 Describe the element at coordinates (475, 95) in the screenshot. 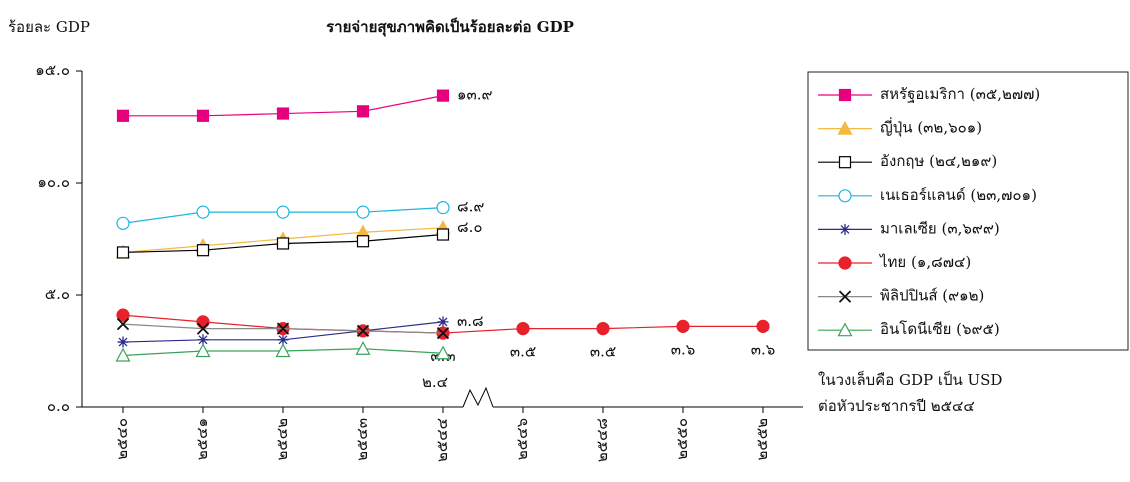

I see `data-label: ๑๓.๙` at that location.